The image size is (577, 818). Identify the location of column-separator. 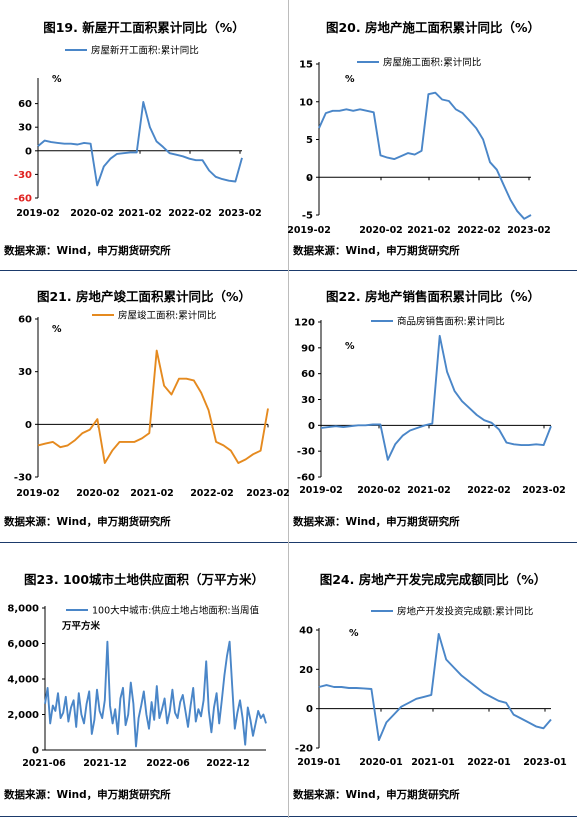
(288, 409).